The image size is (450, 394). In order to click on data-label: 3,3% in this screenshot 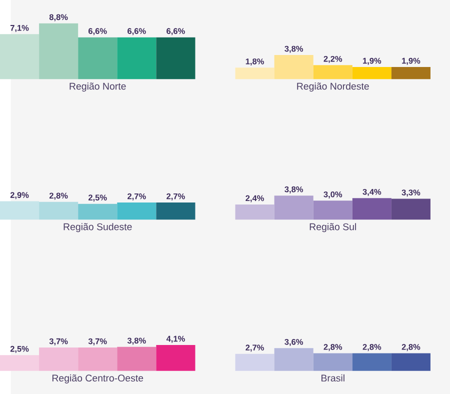, I will do `click(411, 192)`.